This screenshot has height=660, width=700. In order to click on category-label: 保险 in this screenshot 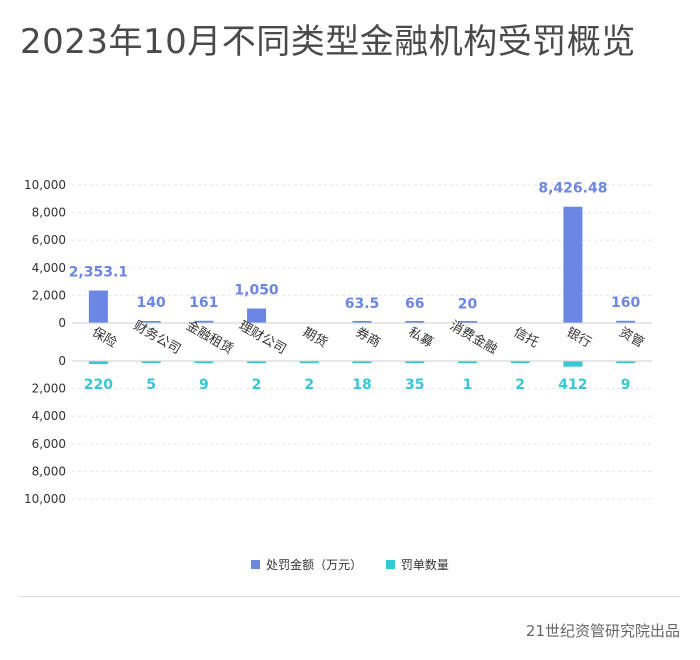, I will do `click(104, 338)`.